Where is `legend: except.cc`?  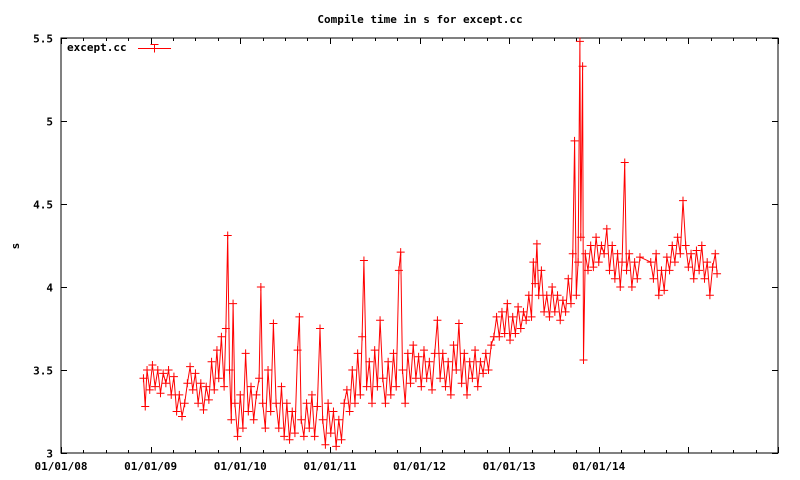
legend: except.cc is located at coordinates (119, 47).